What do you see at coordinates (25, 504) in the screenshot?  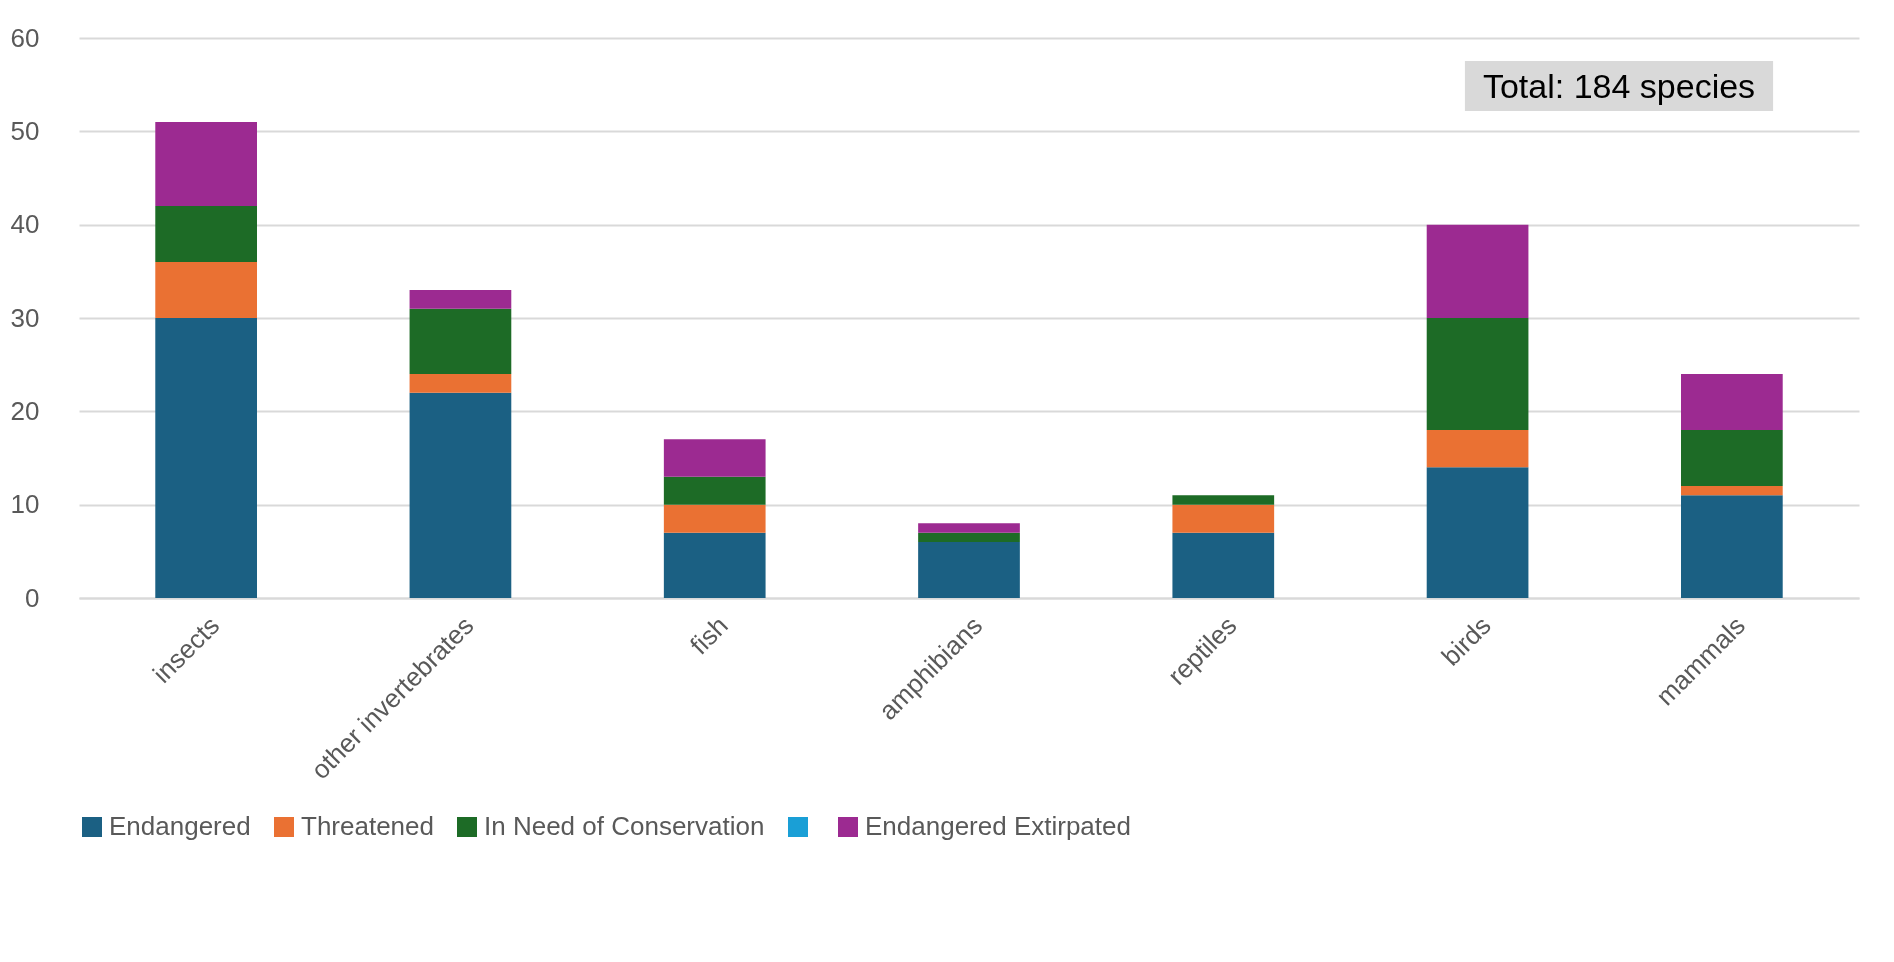 I see `y-tick-label: 10` at bounding box center [25, 504].